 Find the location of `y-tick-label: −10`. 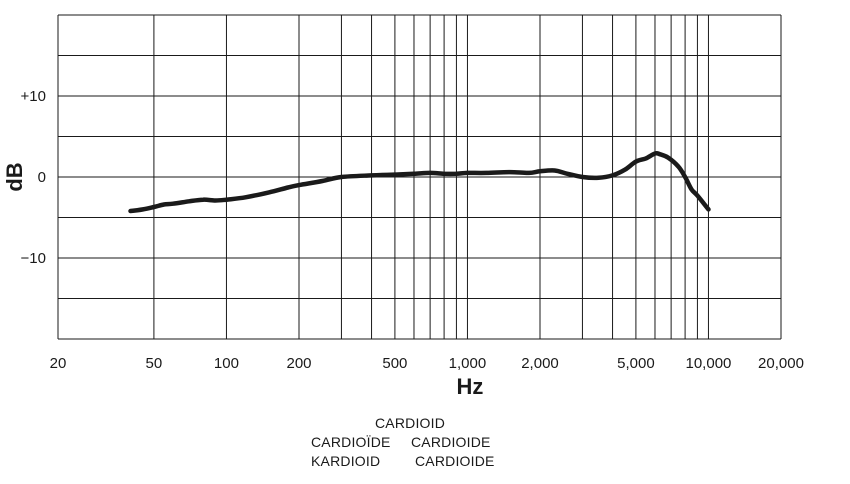

y-tick-label: −10 is located at coordinates (33, 258).